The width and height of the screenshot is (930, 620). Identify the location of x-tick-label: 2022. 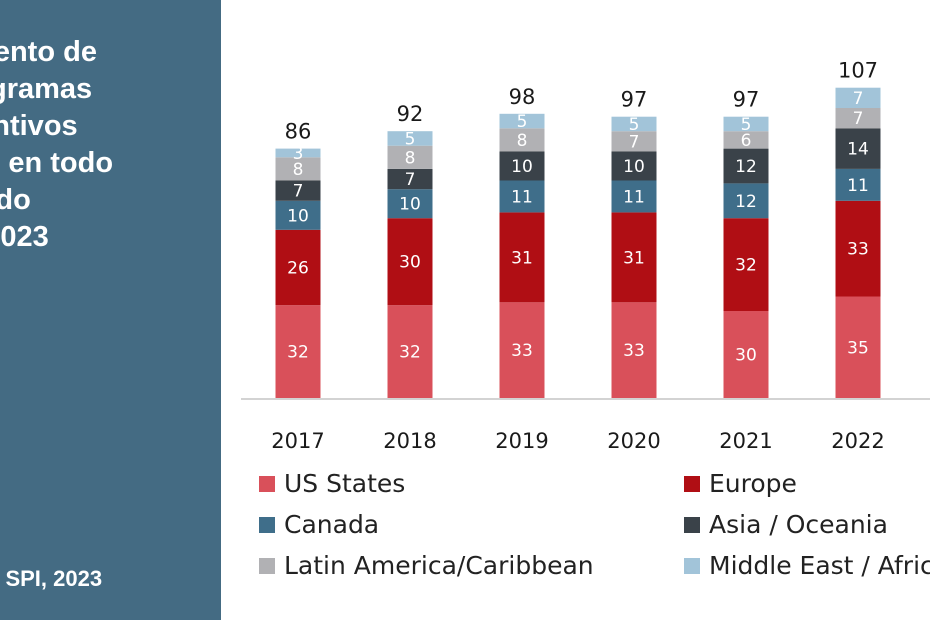
(857, 441).